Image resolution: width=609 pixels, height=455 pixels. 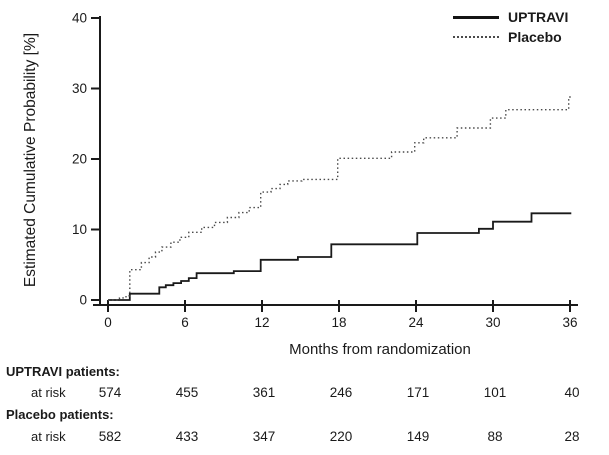 I want to click on risk-count: 582, so click(x=110, y=436).